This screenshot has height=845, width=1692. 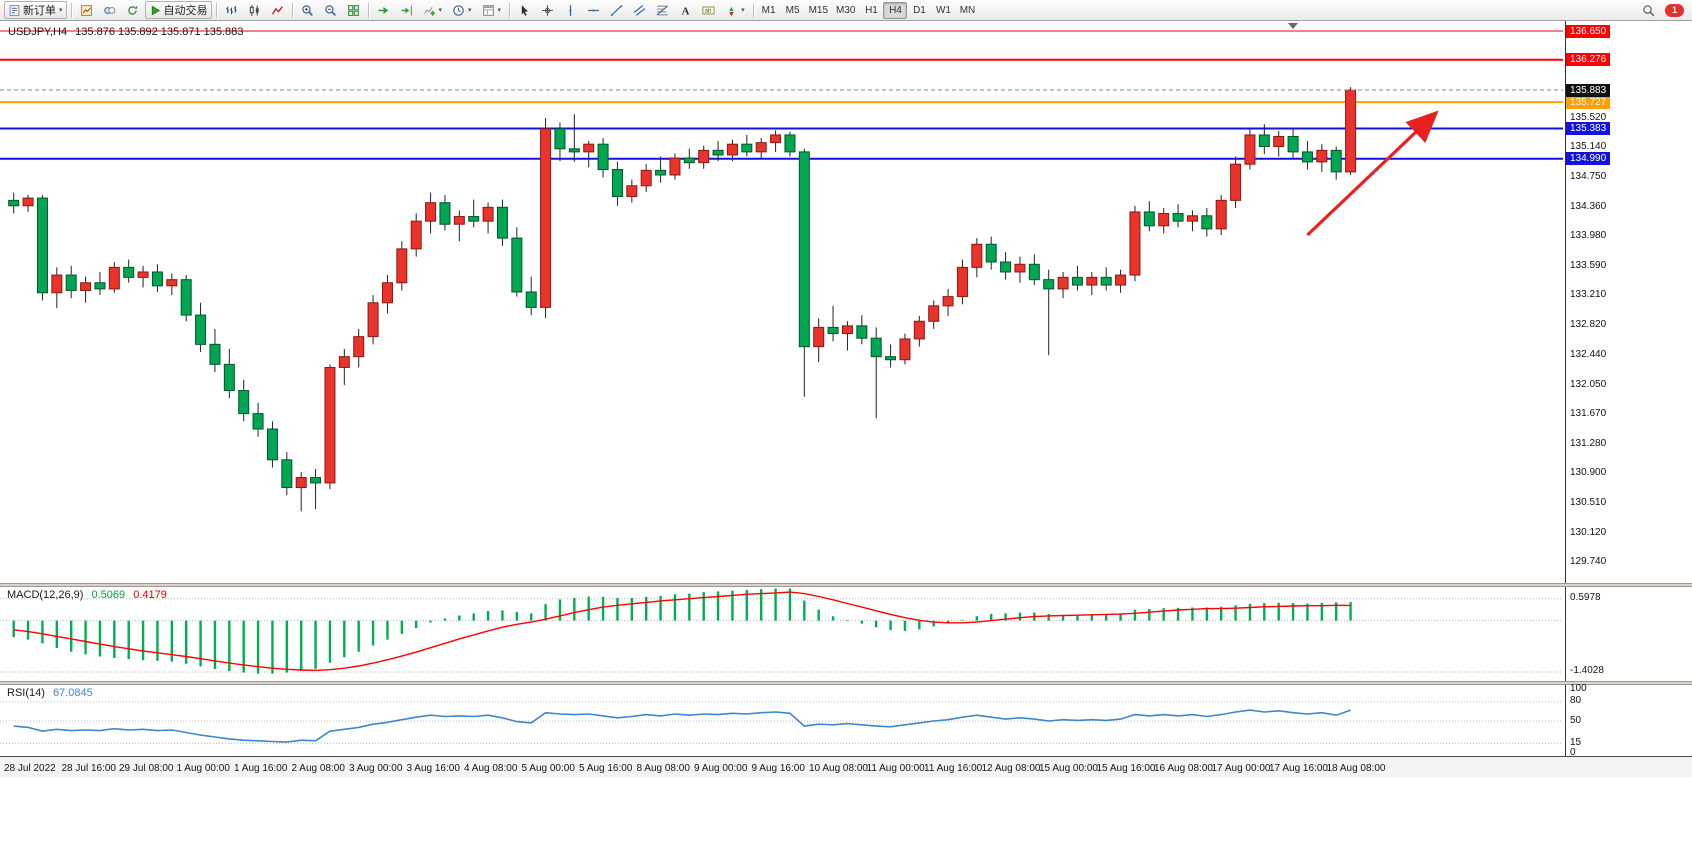 I want to click on trendline-tool-button, so click(x=616, y=10).